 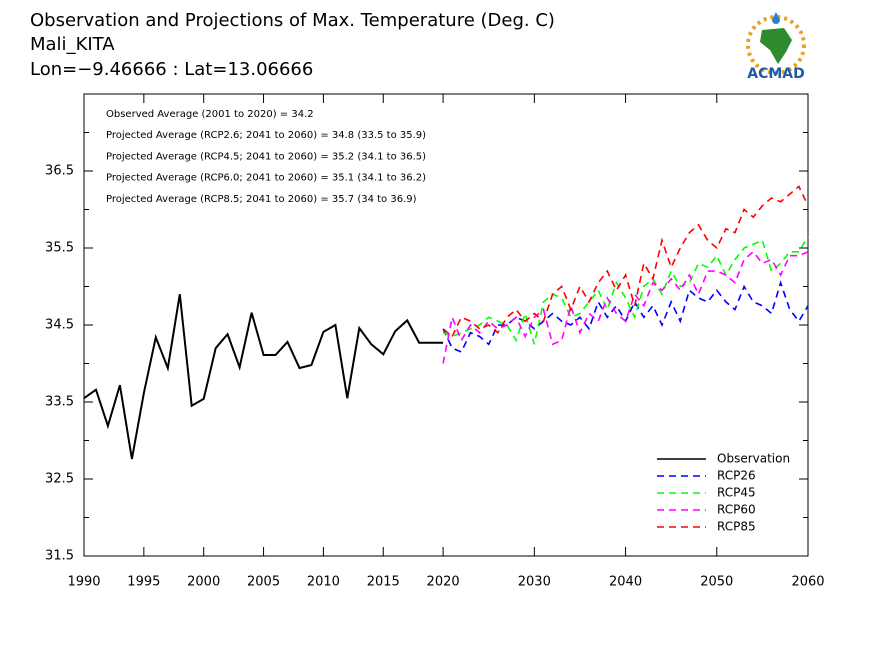 I want to click on logo-drop, so click(x=776, y=18).